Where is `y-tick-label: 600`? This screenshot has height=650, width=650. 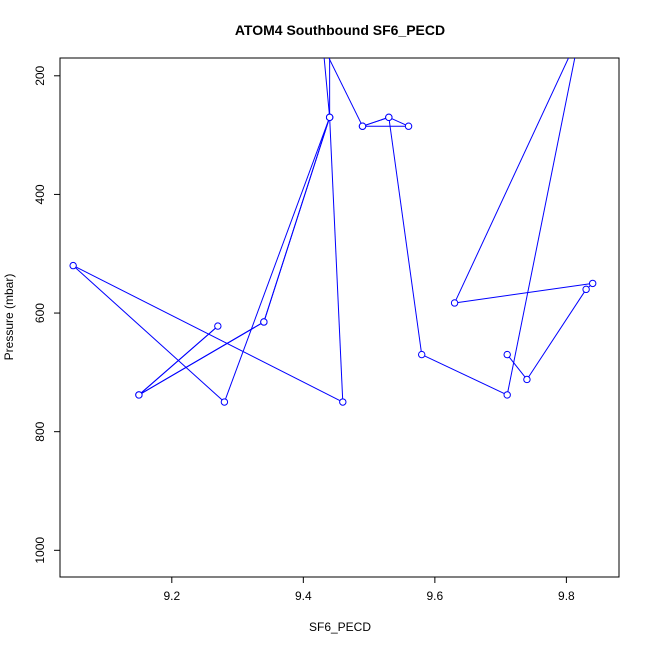
y-tick-label: 600 is located at coordinates (40, 313).